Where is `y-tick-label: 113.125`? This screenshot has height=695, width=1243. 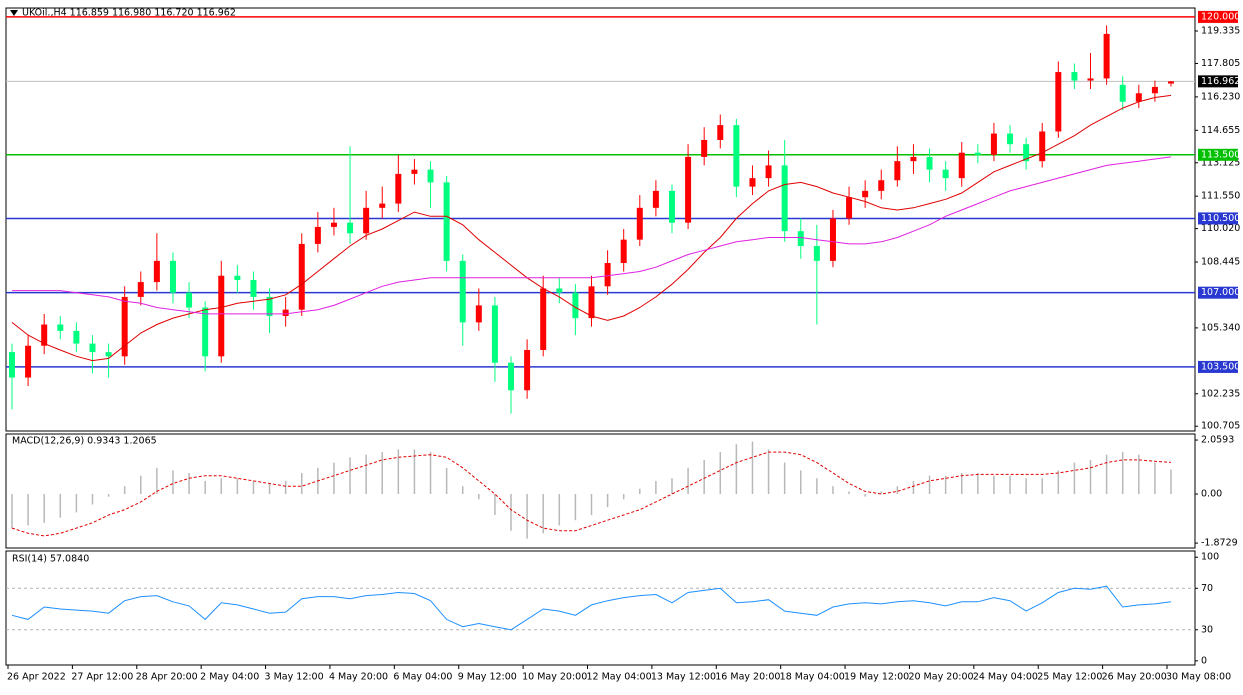
y-tick-label: 113.125 is located at coordinates (1220, 162).